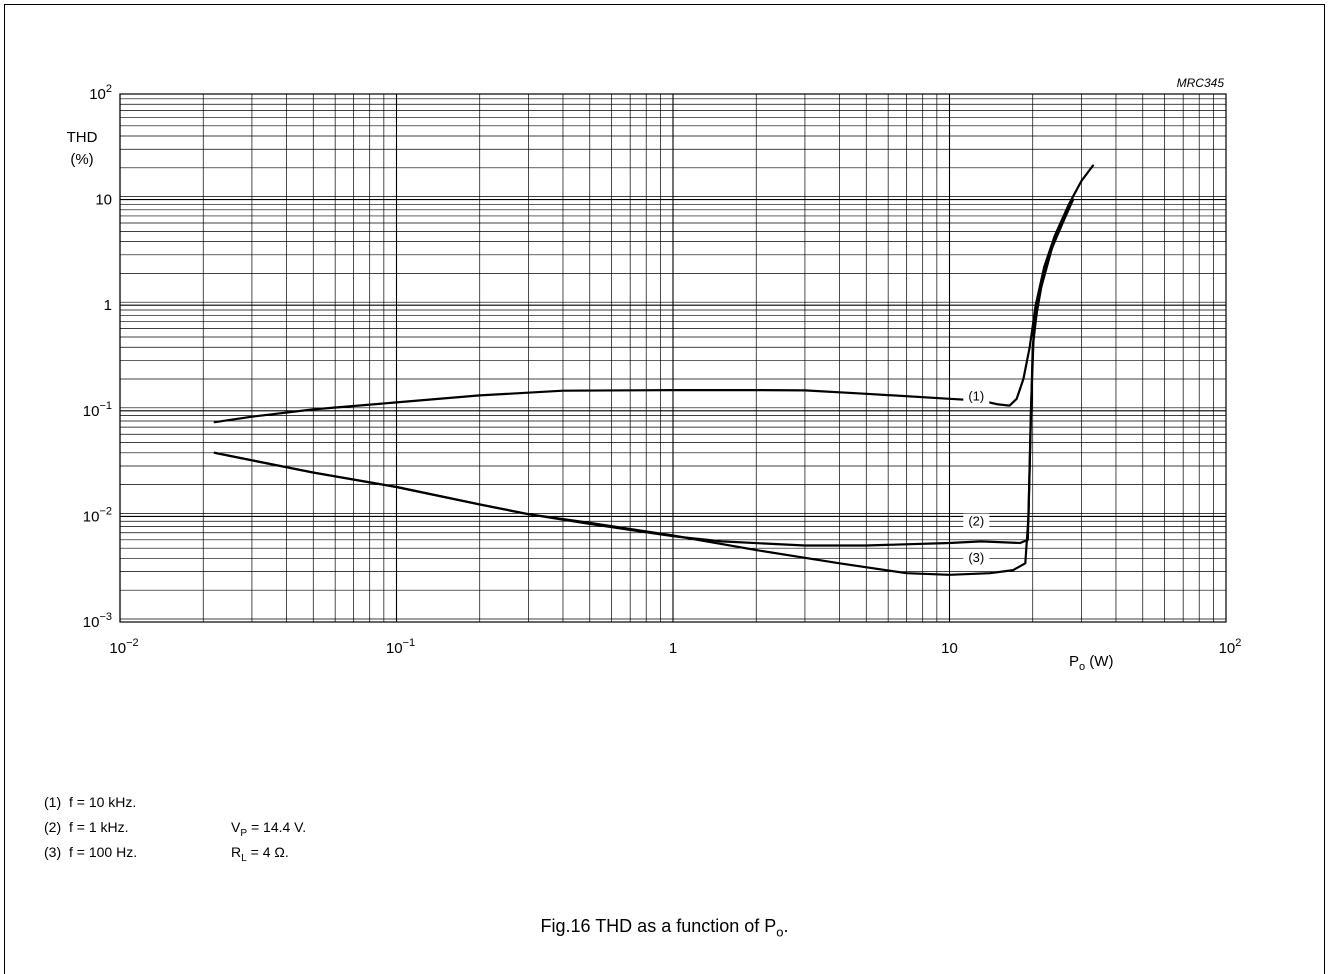 The width and height of the screenshot is (1329, 974). I want to click on x-axis-label-sub: o, so click(1082, 667).